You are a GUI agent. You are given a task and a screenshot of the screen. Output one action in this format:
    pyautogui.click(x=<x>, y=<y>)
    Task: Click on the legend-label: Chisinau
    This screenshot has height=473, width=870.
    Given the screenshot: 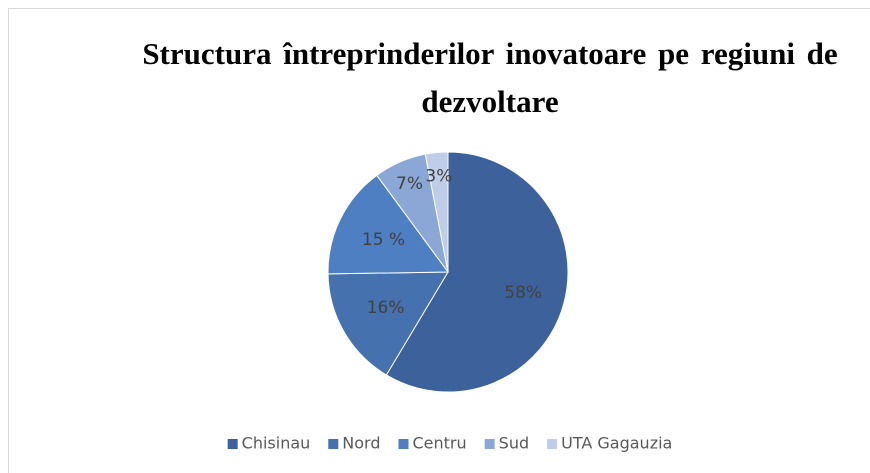 What is the action you would take?
    pyautogui.click(x=276, y=443)
    